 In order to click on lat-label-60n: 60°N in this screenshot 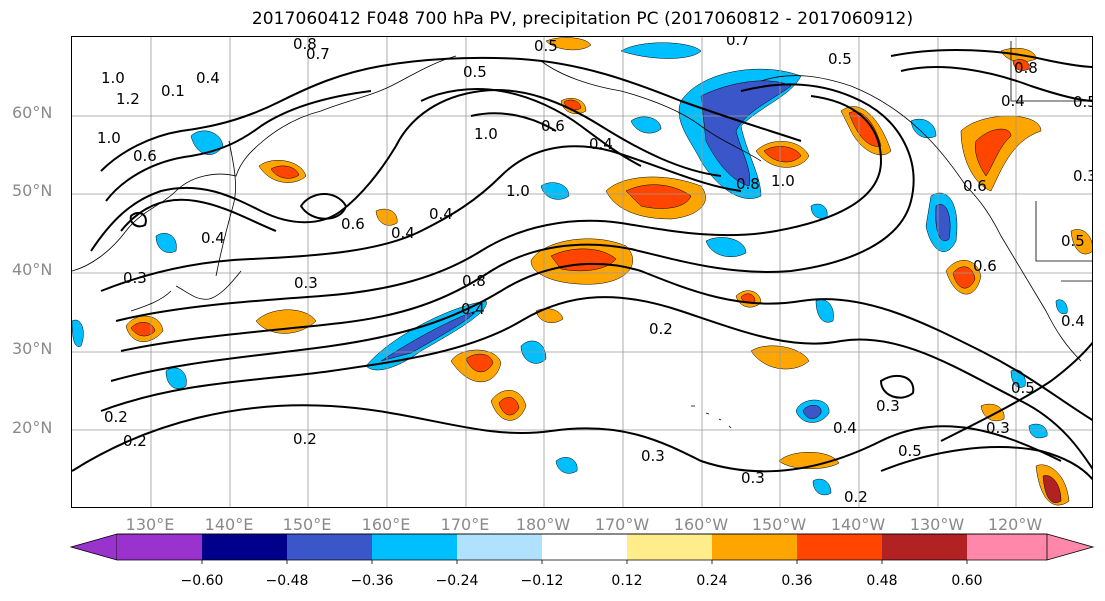, I will do `click(32, 112)`.